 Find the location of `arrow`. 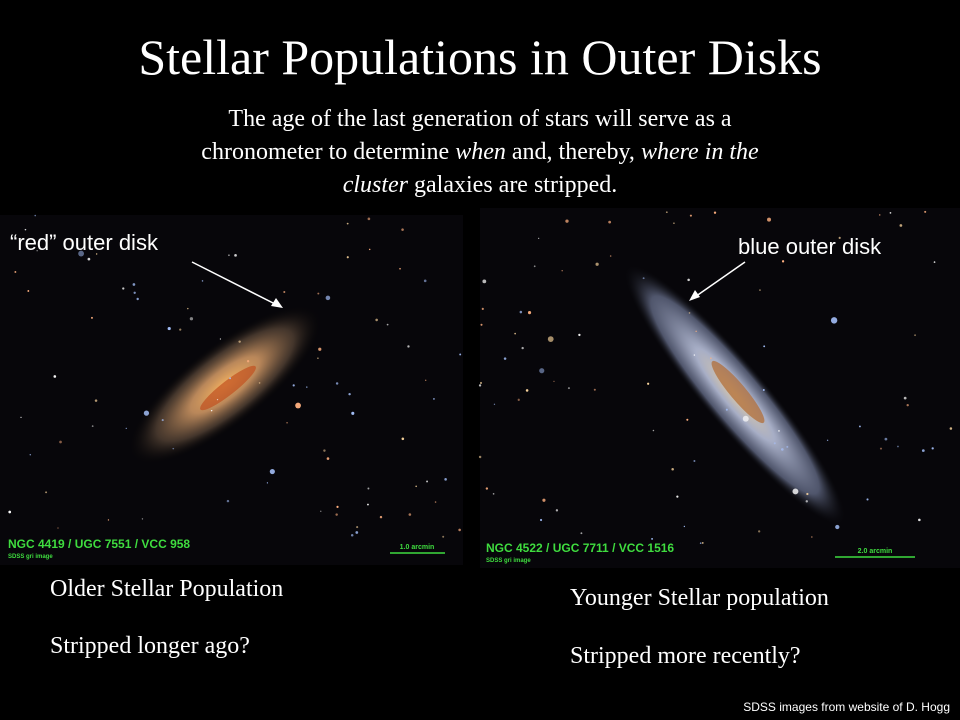

arrow is located at coordinates (236, 284).